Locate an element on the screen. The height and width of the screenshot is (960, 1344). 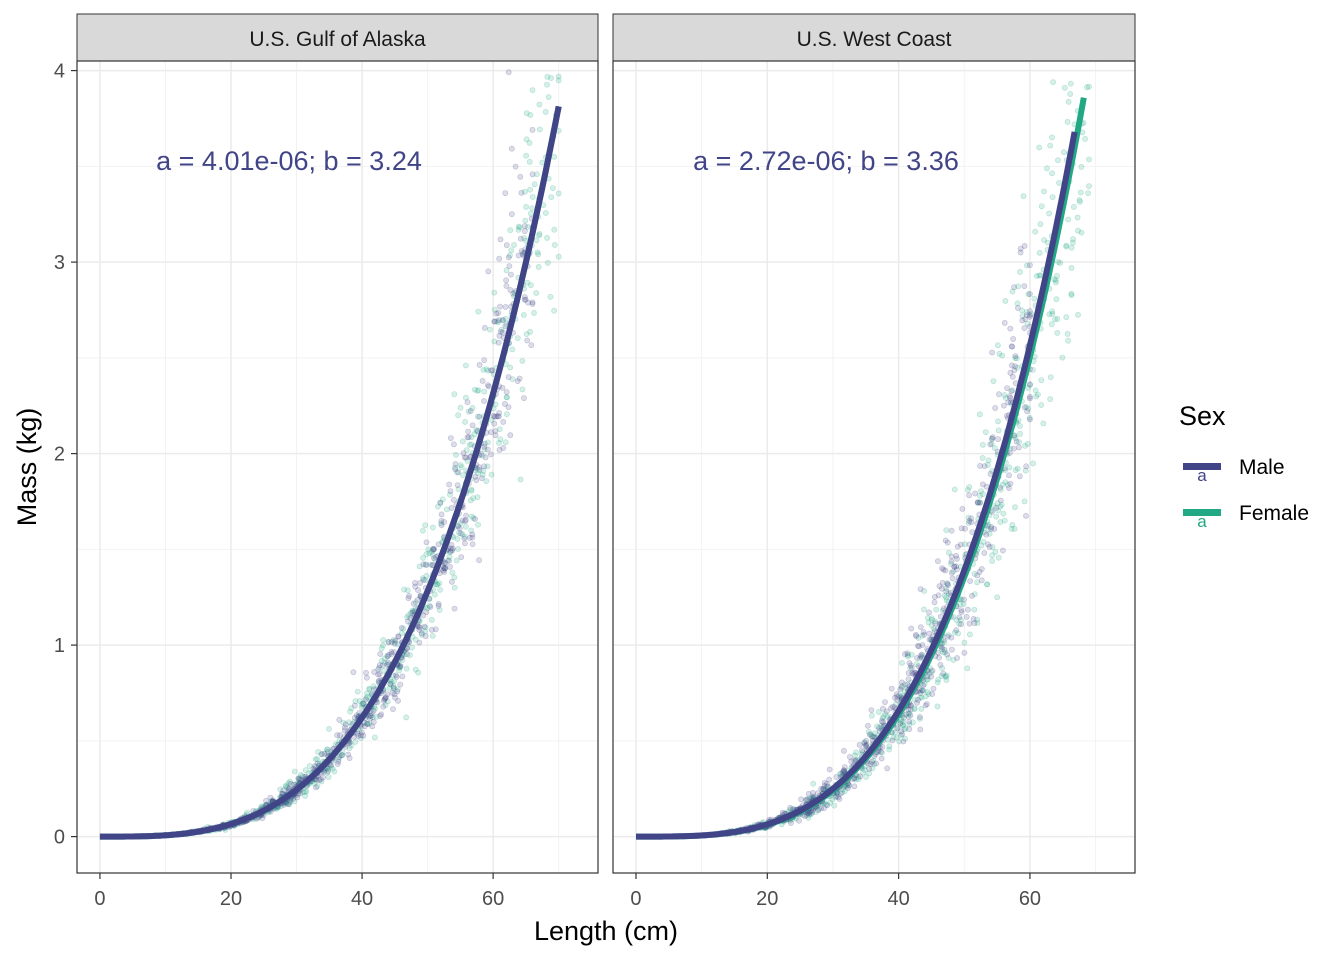
y-tick-label: 1 is located at coordinates (59, 646).